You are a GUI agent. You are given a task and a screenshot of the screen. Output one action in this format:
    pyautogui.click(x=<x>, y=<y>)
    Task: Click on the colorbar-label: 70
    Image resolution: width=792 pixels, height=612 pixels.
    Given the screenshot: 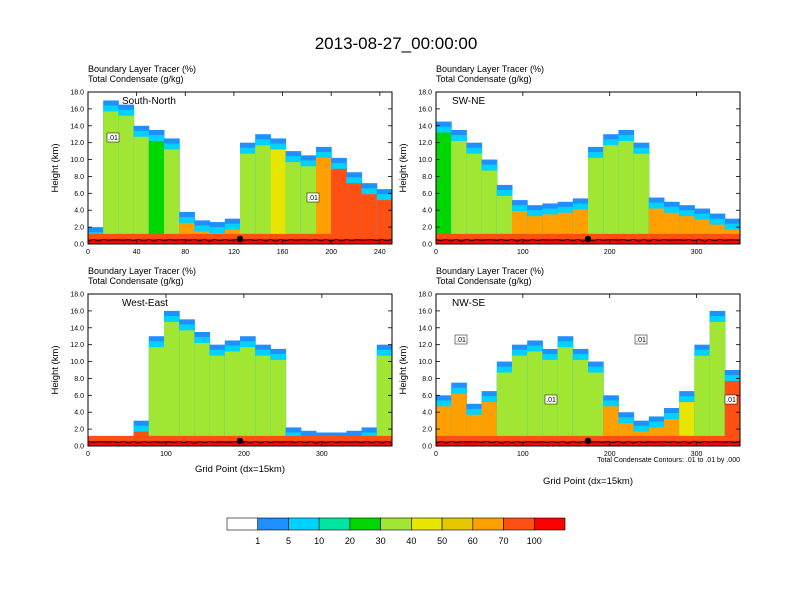 What is the action you would take?
    pyautogui.click(x=504, y=541)
    